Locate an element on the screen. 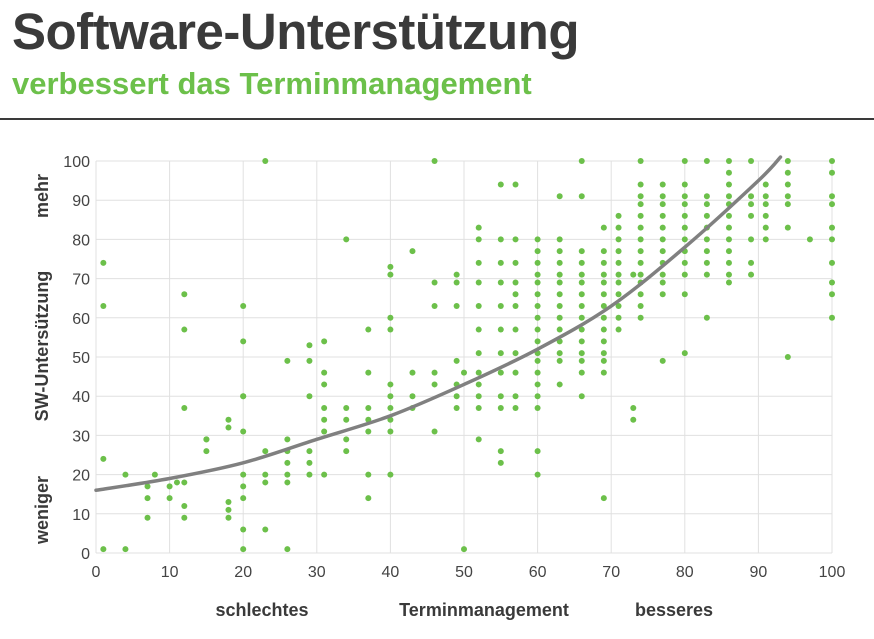  y-tick-label: 50 is located at coordinates (81, 358).